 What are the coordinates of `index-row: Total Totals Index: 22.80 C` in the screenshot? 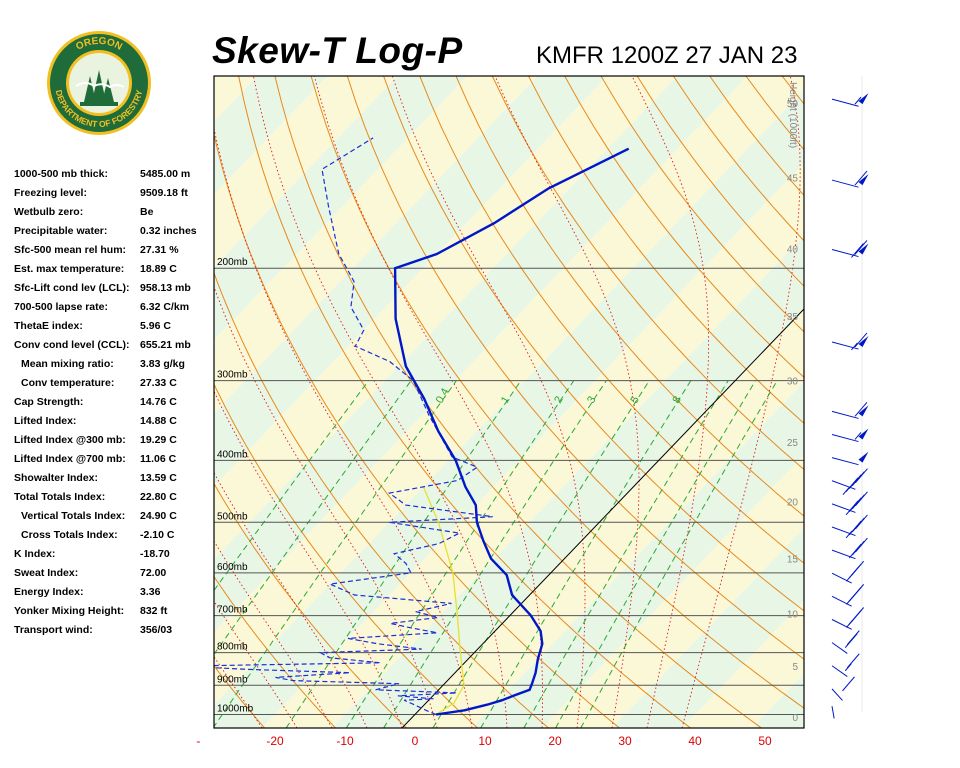 It's located at (114, 500).